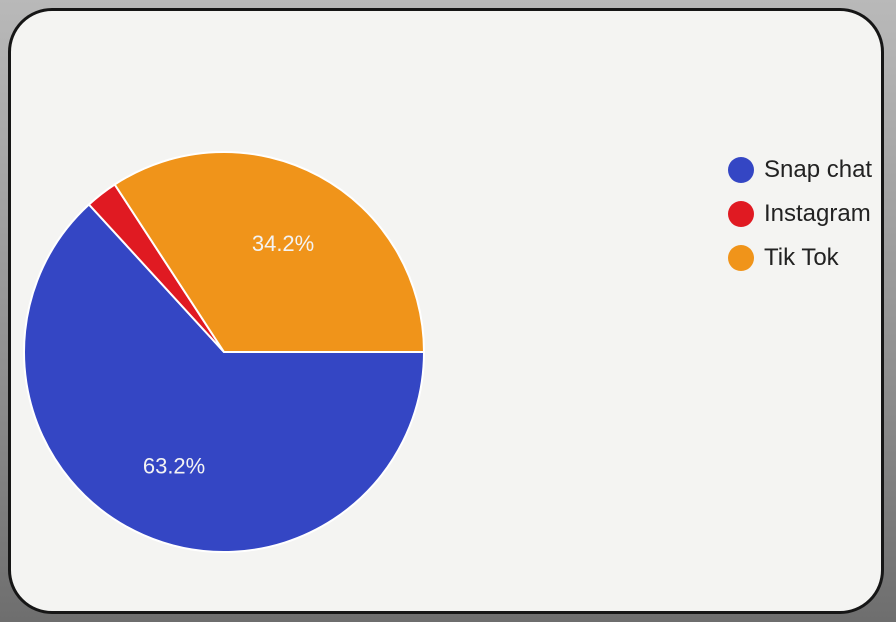  I want to click on legend-swatch-tik-tok, so click(741, 258).